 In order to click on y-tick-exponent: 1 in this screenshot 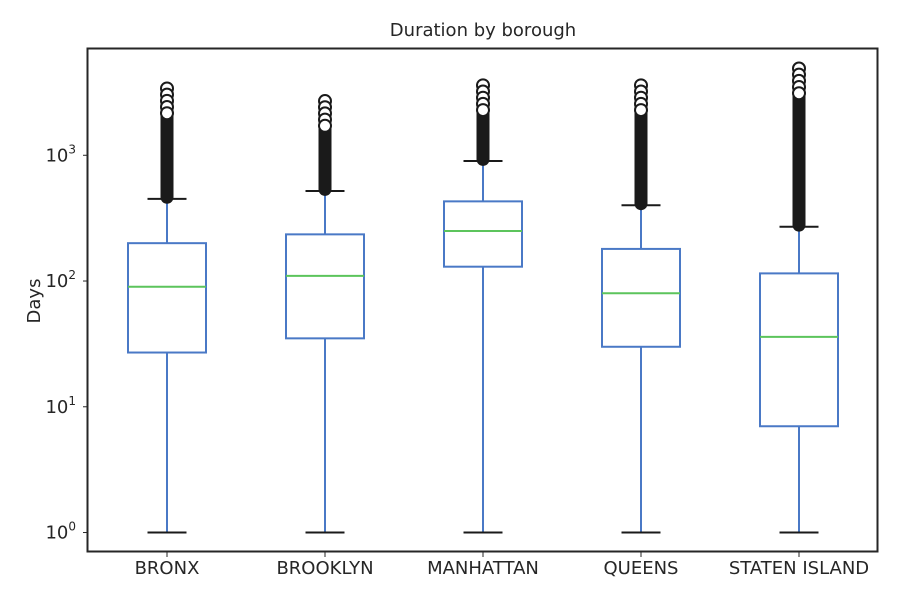, I will do `click(72, 401)`.